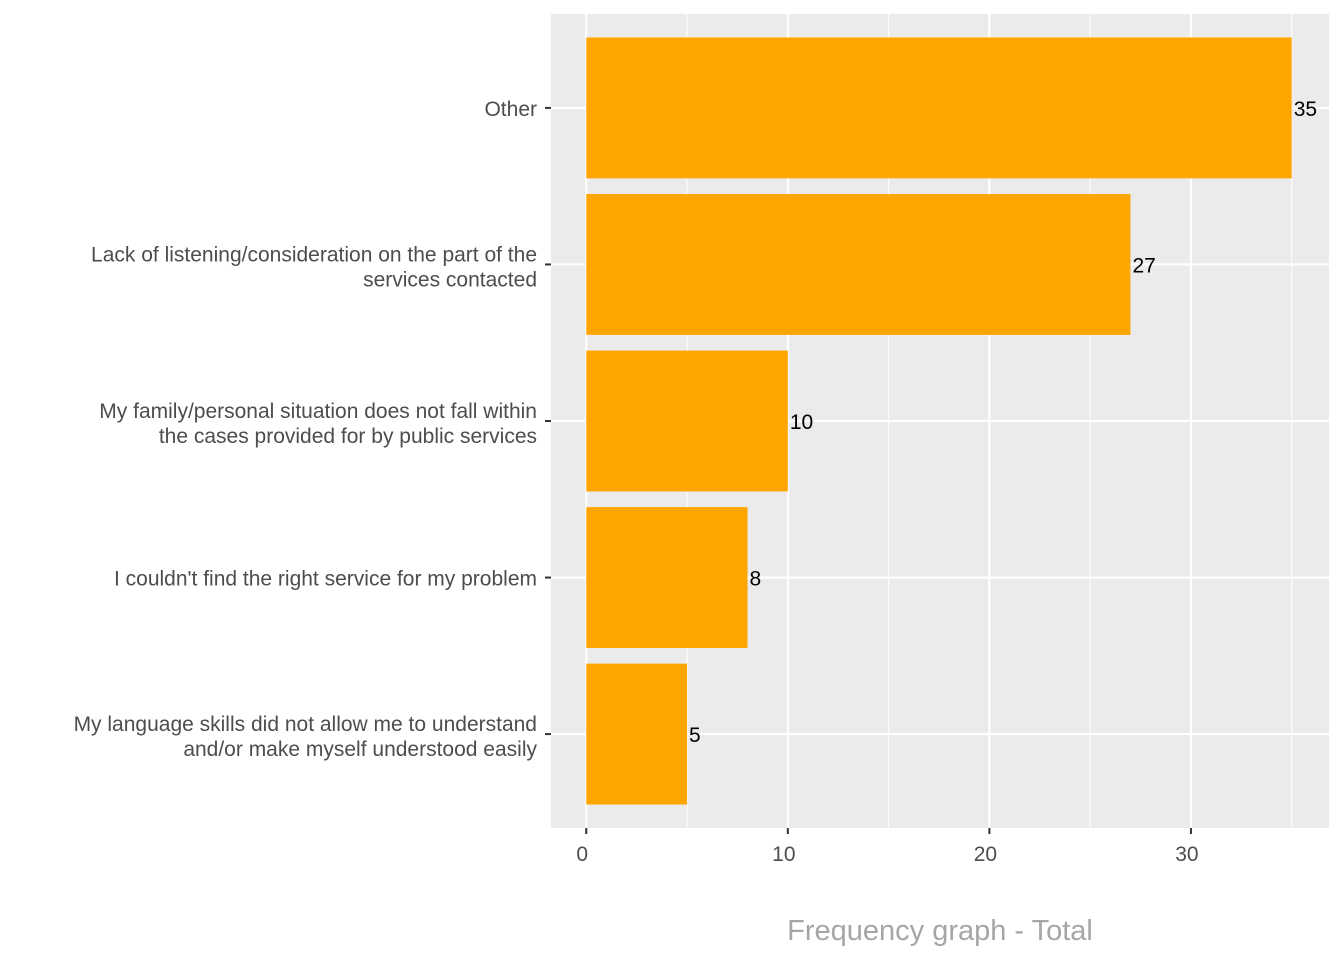 Image resolution: width=1344 pixels, height=960 pixels. I want to click on data-label: 35, so click(1305, 109).